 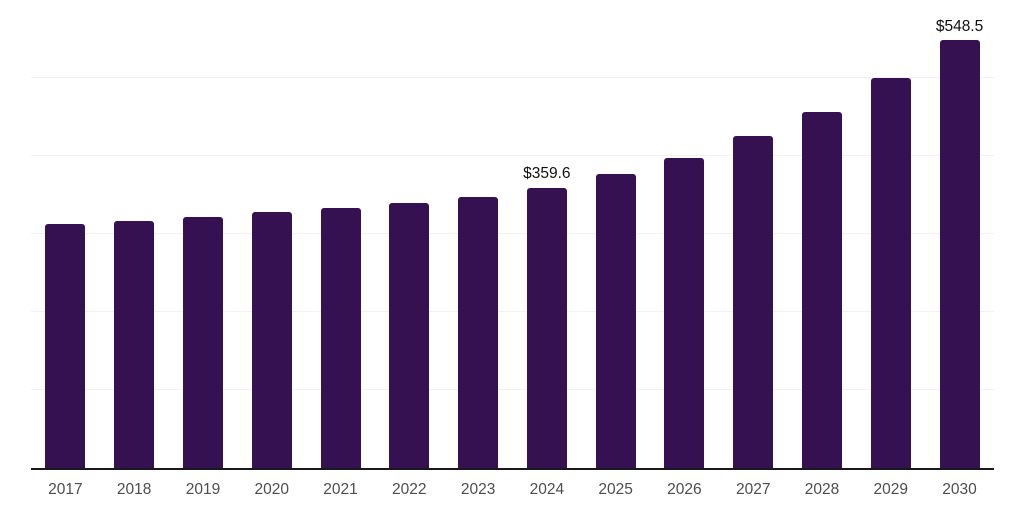 I want to click on x-tick-2022: 2022, so click(x=409, y=489).